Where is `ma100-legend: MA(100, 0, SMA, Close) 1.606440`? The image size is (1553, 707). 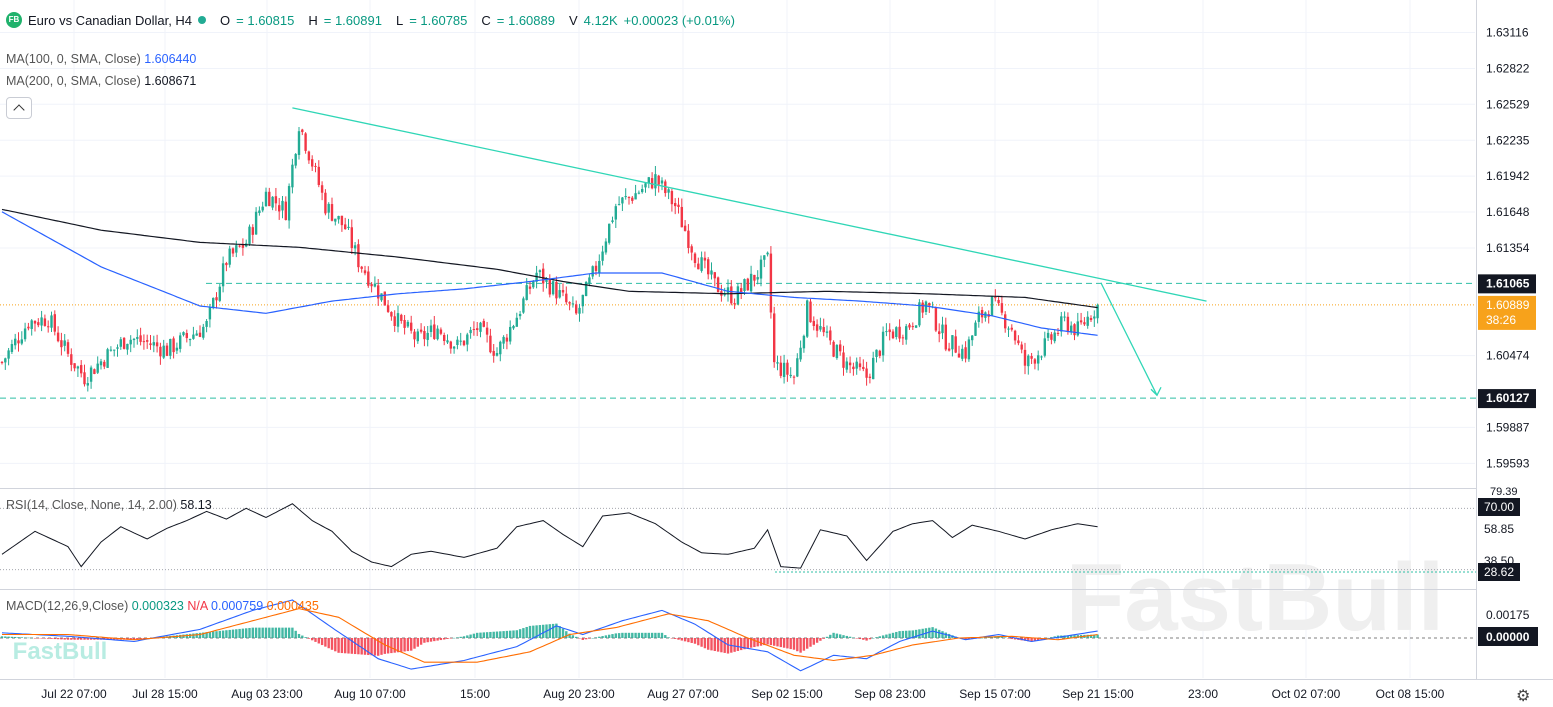
ma100-legend: MA(100, 0, SMA, Close) 1.606440 is located at coordinates (101, 59).